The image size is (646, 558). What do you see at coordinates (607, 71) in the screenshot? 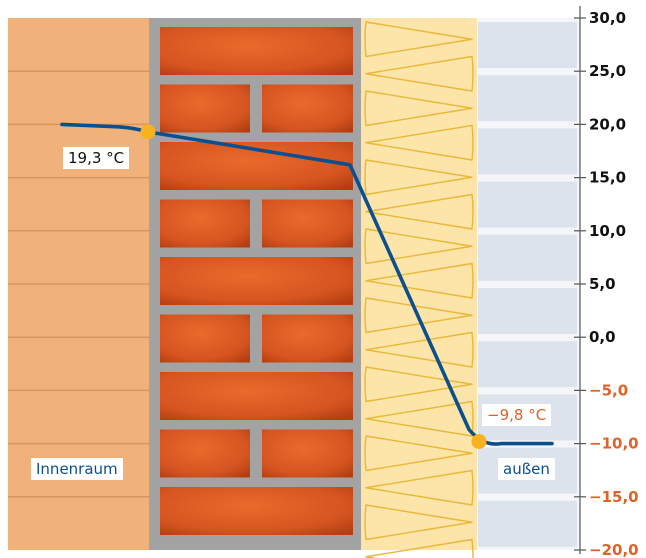
I see `axis-tick-label: 25,0` at bounding box center [607, 71].